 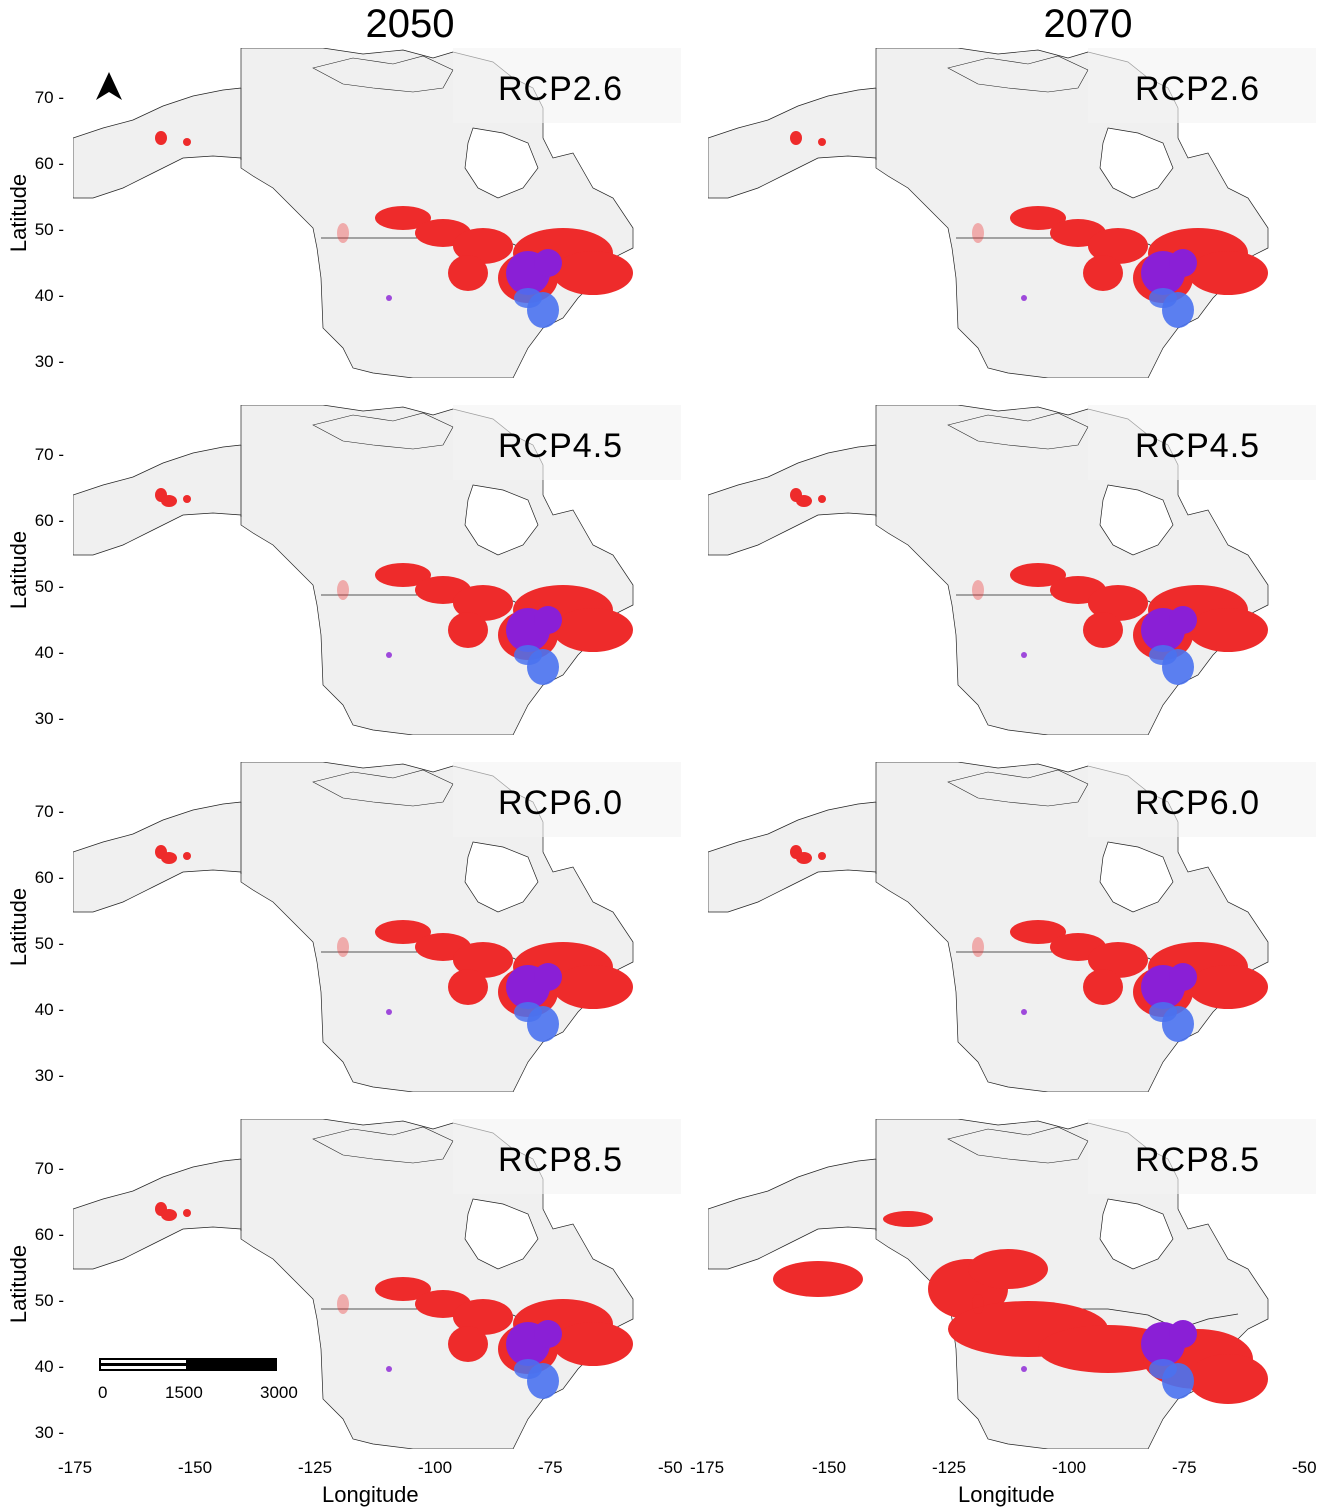 I want to click on lon-tick-label: -125, so click(x=315, y=1467).